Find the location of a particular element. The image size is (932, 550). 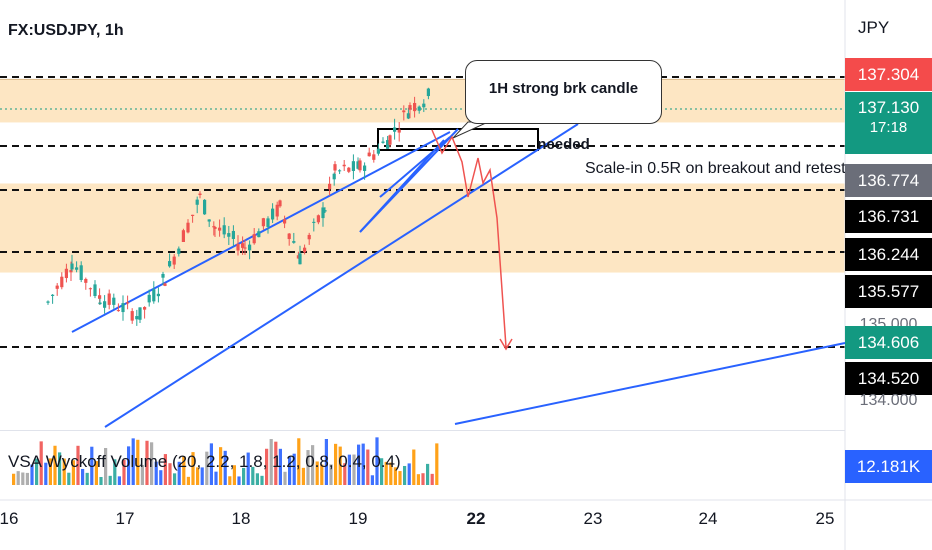

x-tick-24: 24 is located at coordinates (708, 518).